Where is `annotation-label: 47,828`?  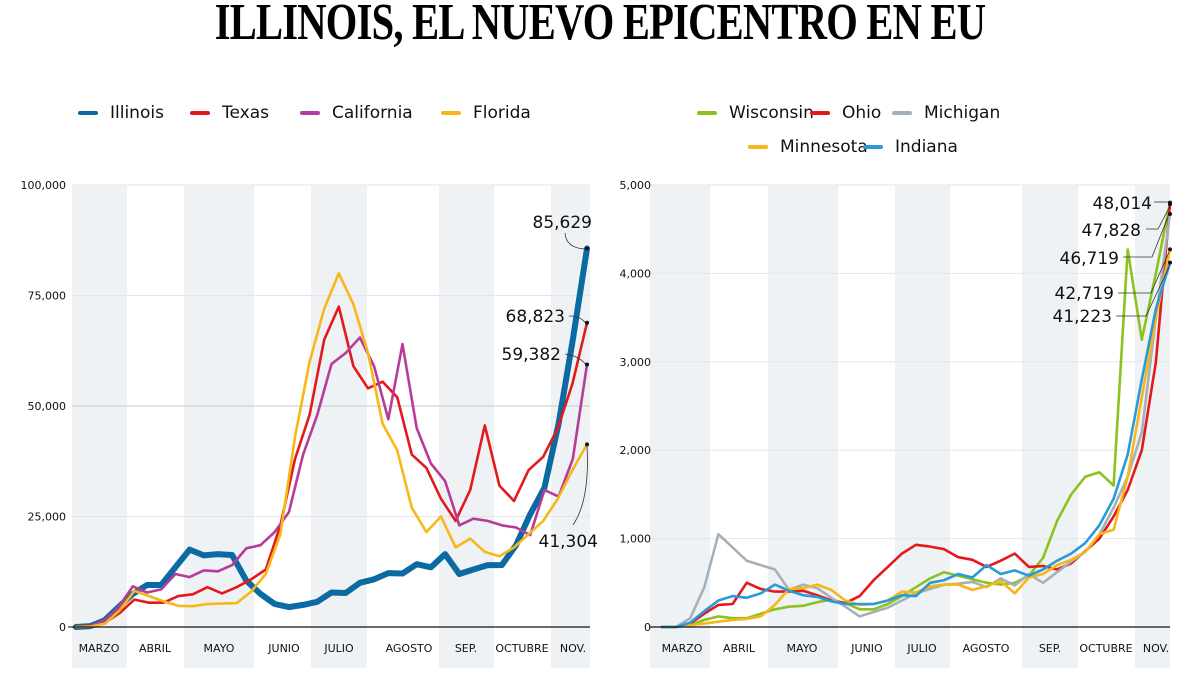 annotation-label: 47,828 is located at coordinates (1111, 231).